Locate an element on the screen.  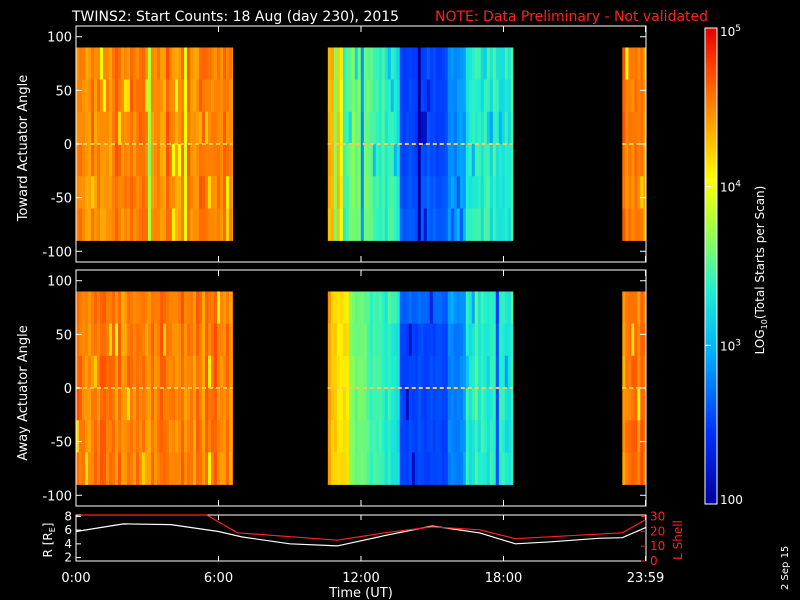
x-tick-label: 6:00 is located at coordinates (218, 578).